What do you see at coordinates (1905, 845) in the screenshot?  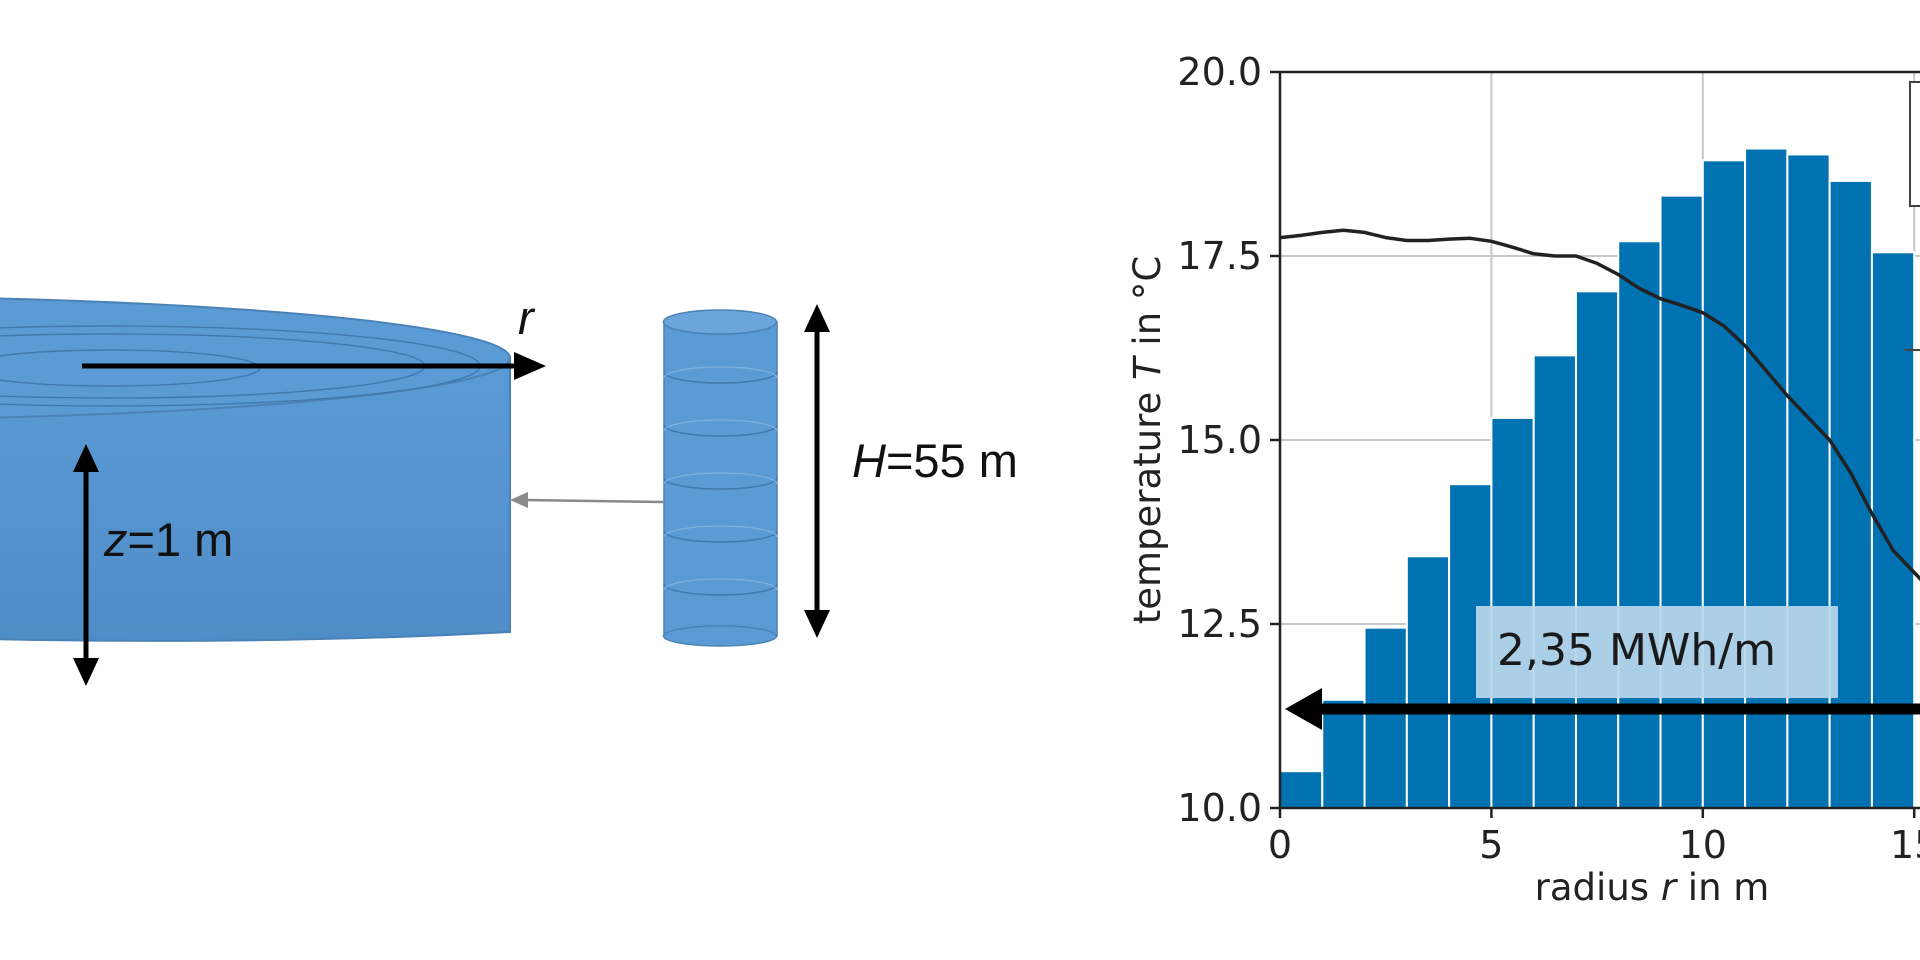 I see `x-tick-label: 15` at bounding box center [1905, 845].